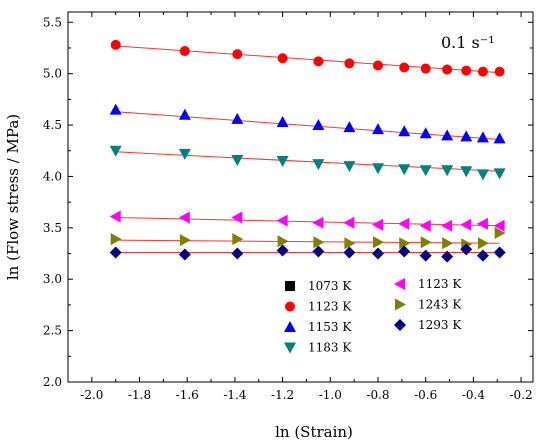  What do you see at coordinates (282, 395) in the screenshot?
I see `x-tick-label: -1.2` at bounding box center [282, 395].